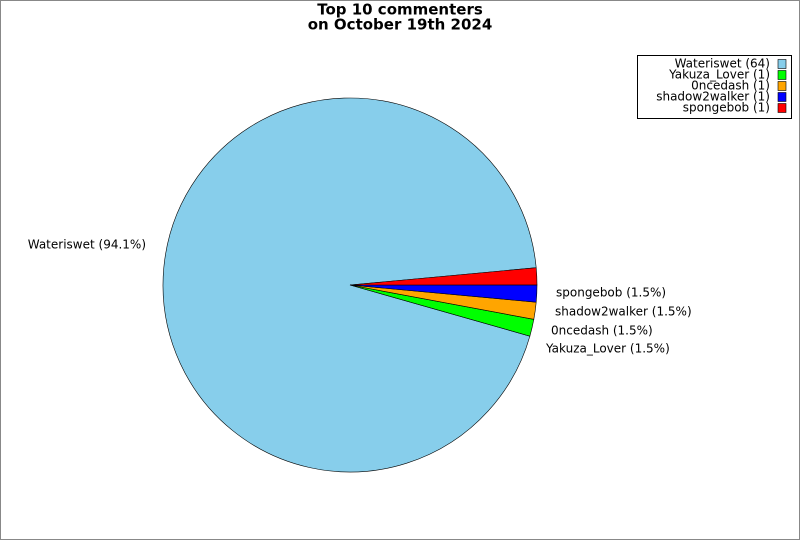 This screenshot has height=540, width=800. What do you see at coordinates (719, 75) in the screenshot?
I see `legend-label: Yakuza_Lover (1)` at bounding box center [719, 75].